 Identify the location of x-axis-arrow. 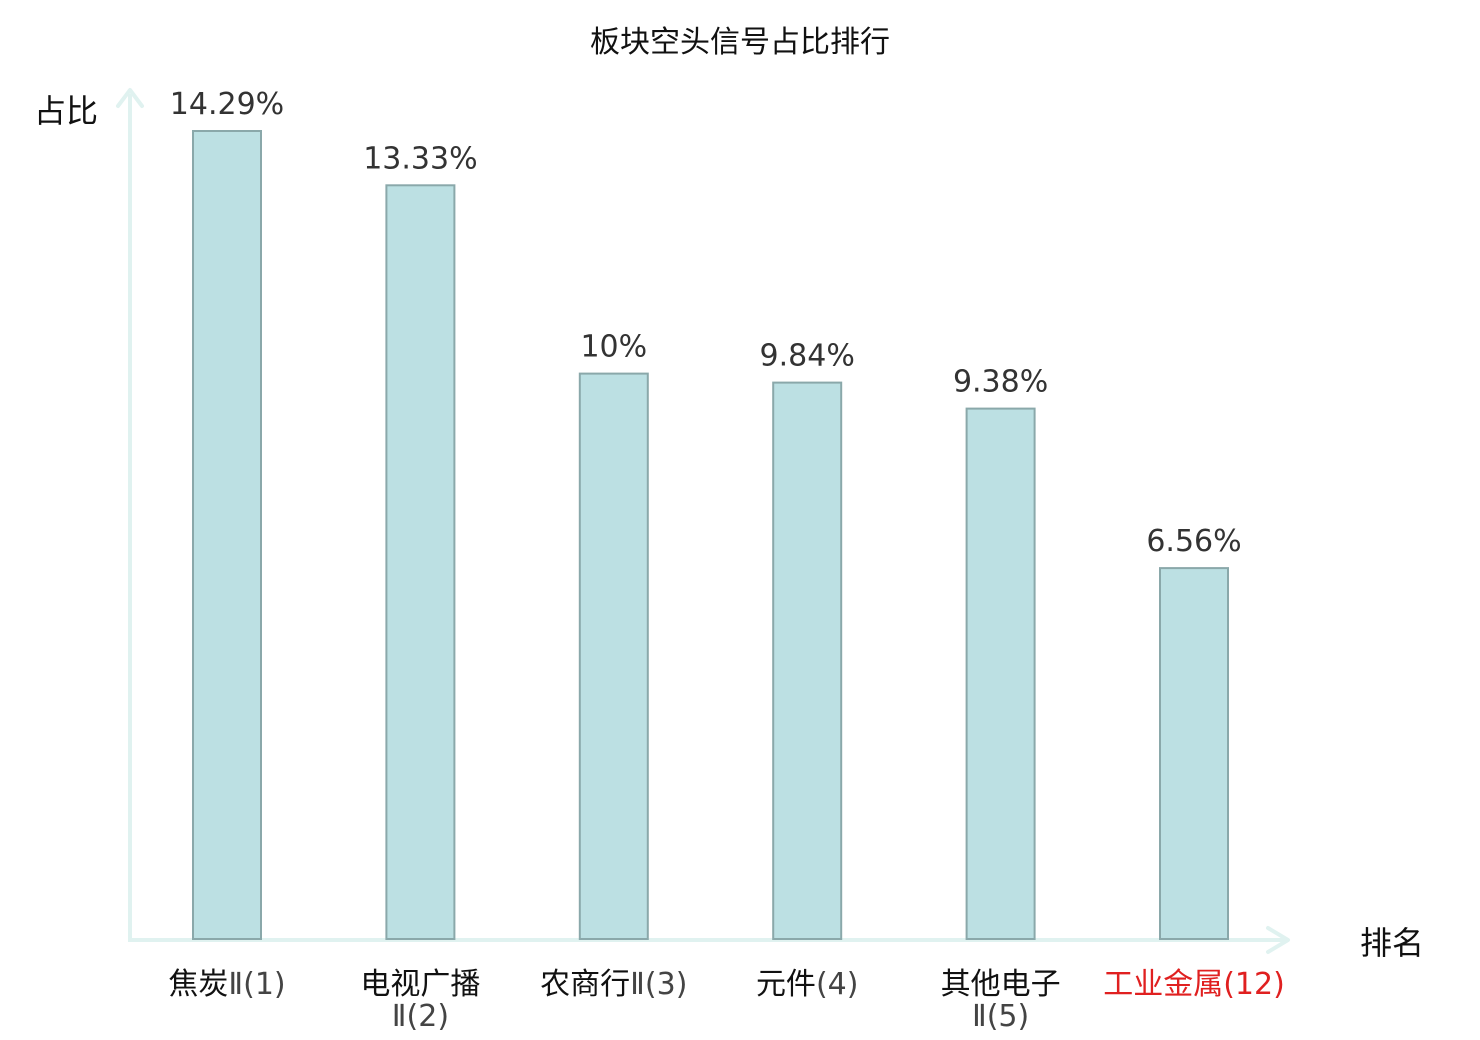
(1278, 940).